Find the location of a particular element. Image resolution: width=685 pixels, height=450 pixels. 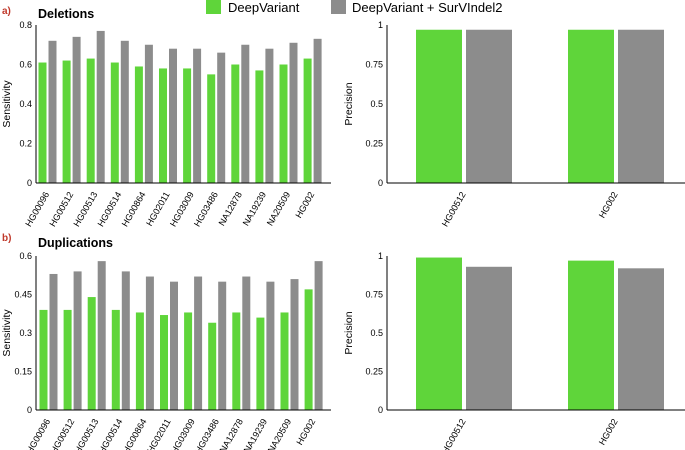

legend-swatch-survindel is located at coordinates (338, 7).